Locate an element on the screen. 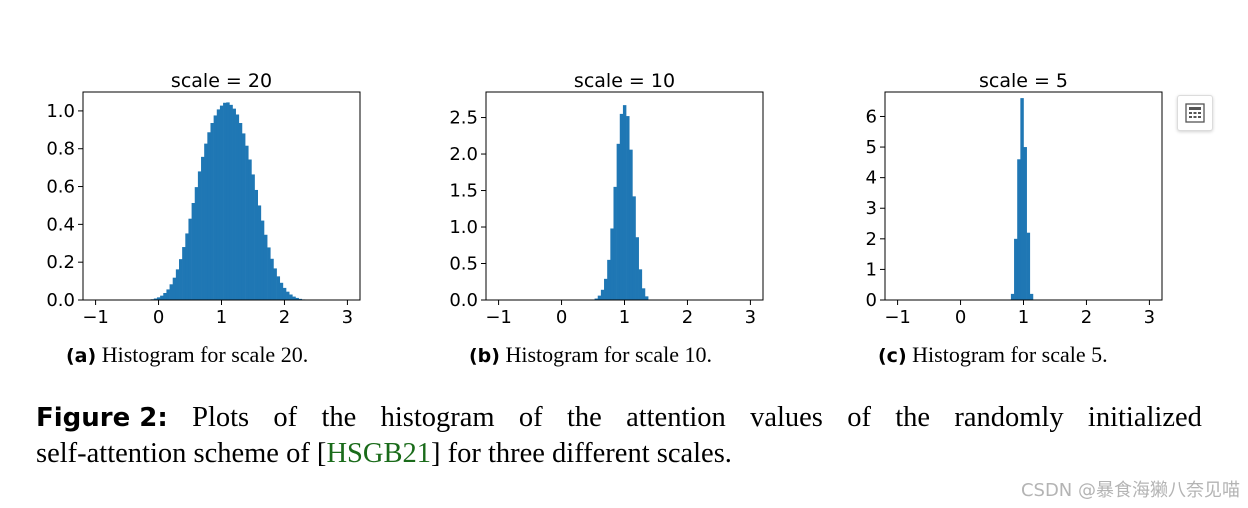 This screenshot has width=1248, height=508. calculator-button is located at coordinates (1195, 113).